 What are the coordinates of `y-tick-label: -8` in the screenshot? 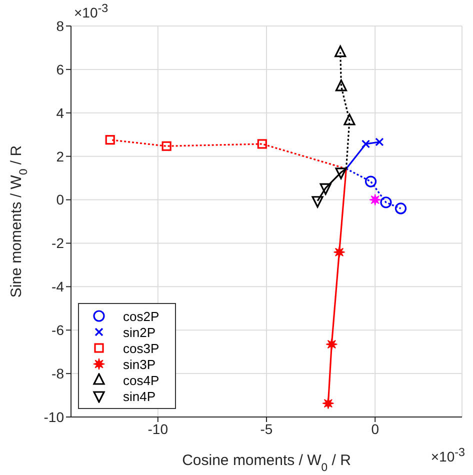 It's located at (58, 374).